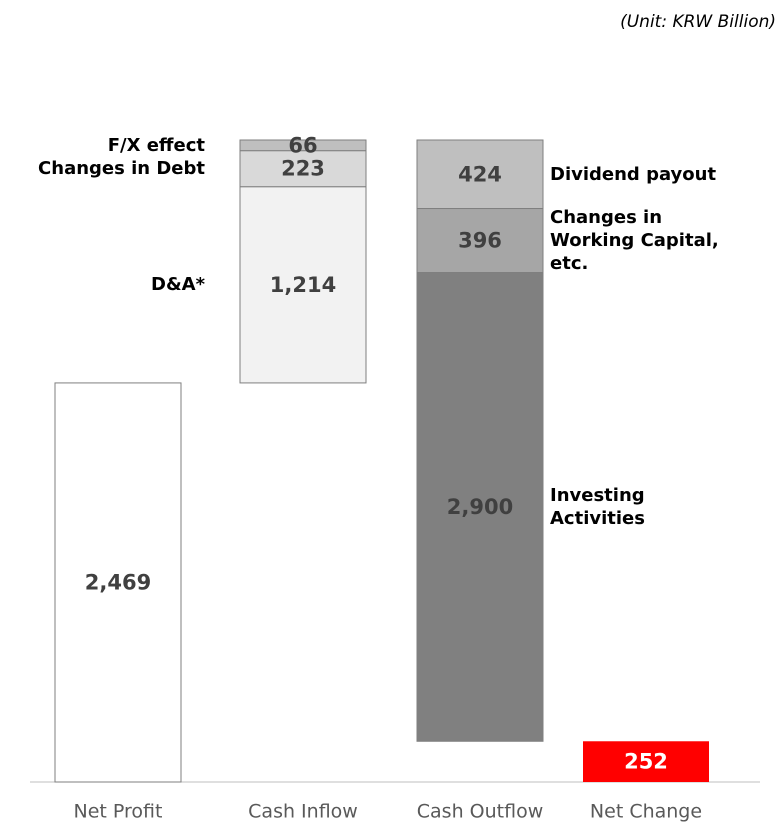  Describe the element at coordinates (178, 285) in the screenshot. I see `segment-name: D&A*` at that location.